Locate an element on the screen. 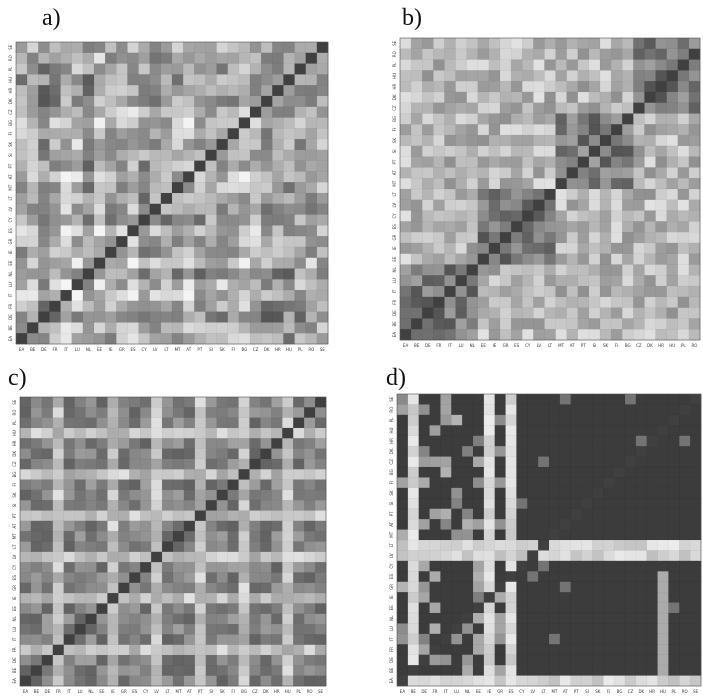 This screenshot has width=703, height=698. y-tick-label: HU is located at coordinates (391, 430).